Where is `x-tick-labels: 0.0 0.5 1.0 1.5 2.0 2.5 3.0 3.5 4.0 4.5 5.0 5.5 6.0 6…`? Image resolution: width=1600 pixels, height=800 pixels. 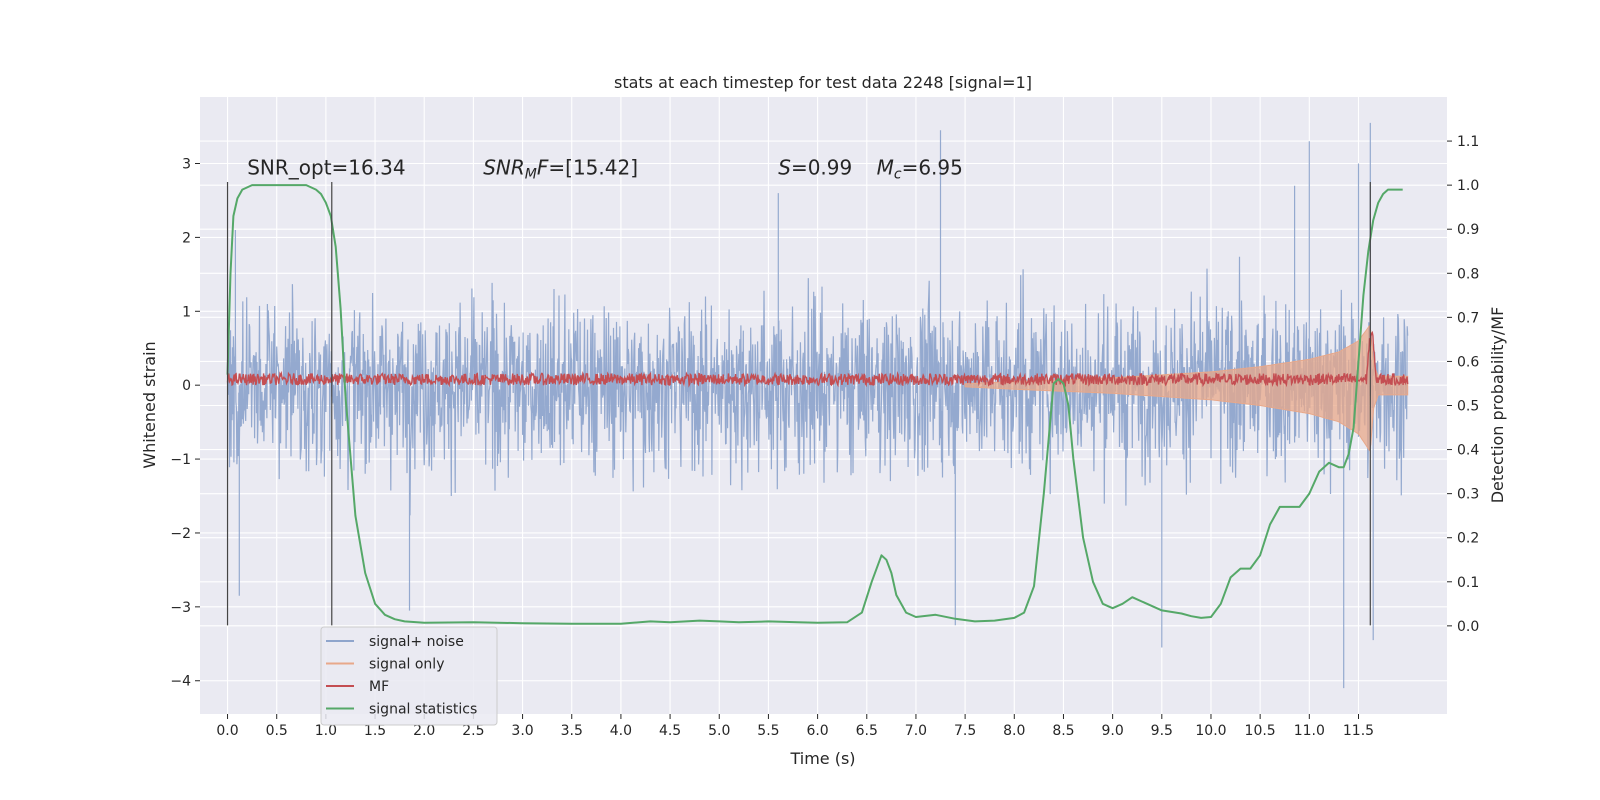 x-tick-labels: 0.0 0.5 1.0 1.5 2.0 2.5 3.0 3.5 4.0 4.5 5.0 5.5 6.0 6… is located at coordinates (795, 726).